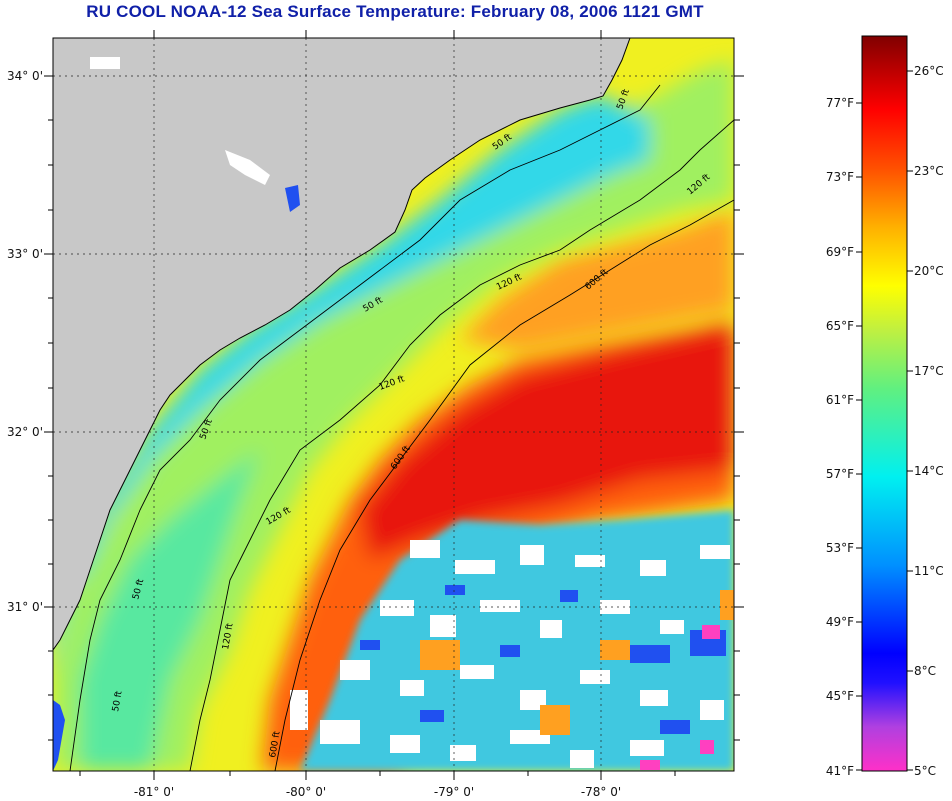 This screenshot has width=952, height=801. Describe the element at coordinates (840, 326) in the screenshot. I see `fahrenheit-label: 65°F` at that location.